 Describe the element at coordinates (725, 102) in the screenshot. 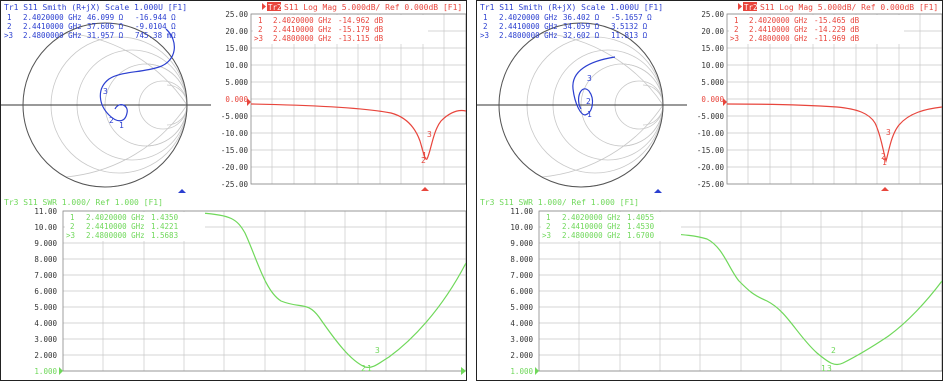

I see `logmag-ref-marker` at that location.